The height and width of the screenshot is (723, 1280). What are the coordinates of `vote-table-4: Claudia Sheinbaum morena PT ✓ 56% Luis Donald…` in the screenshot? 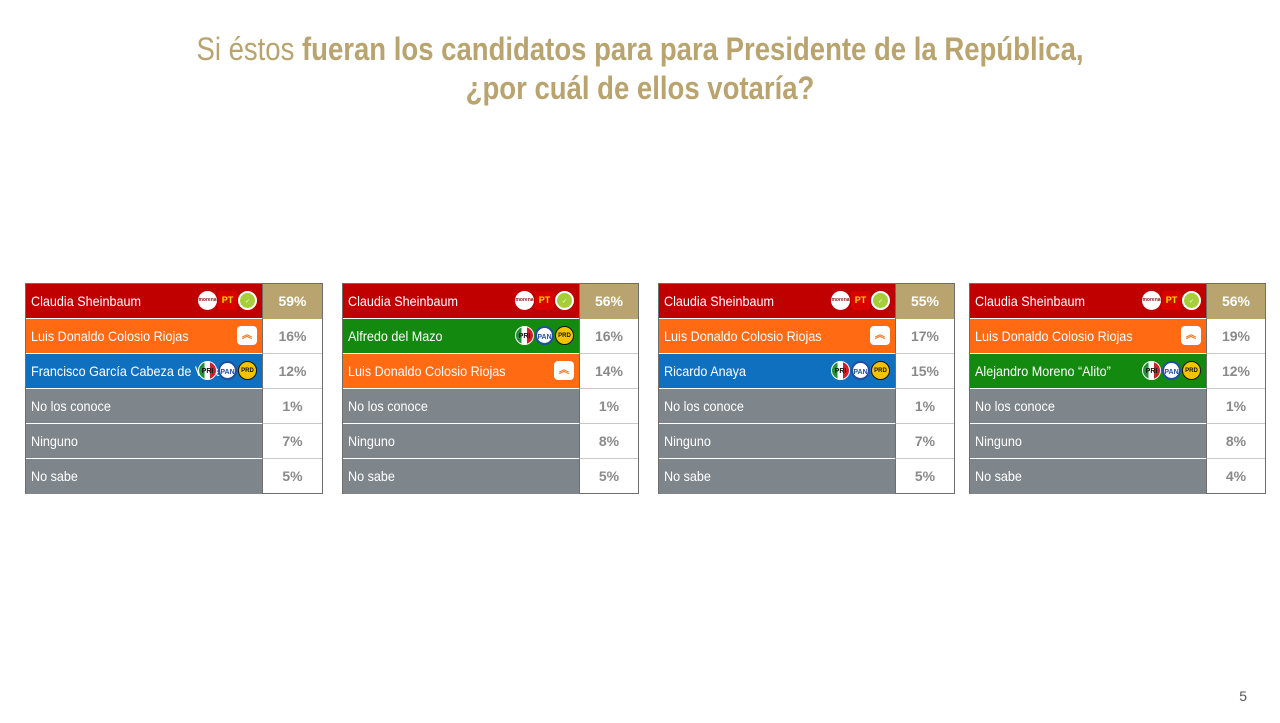 It's located at (1117, 388).